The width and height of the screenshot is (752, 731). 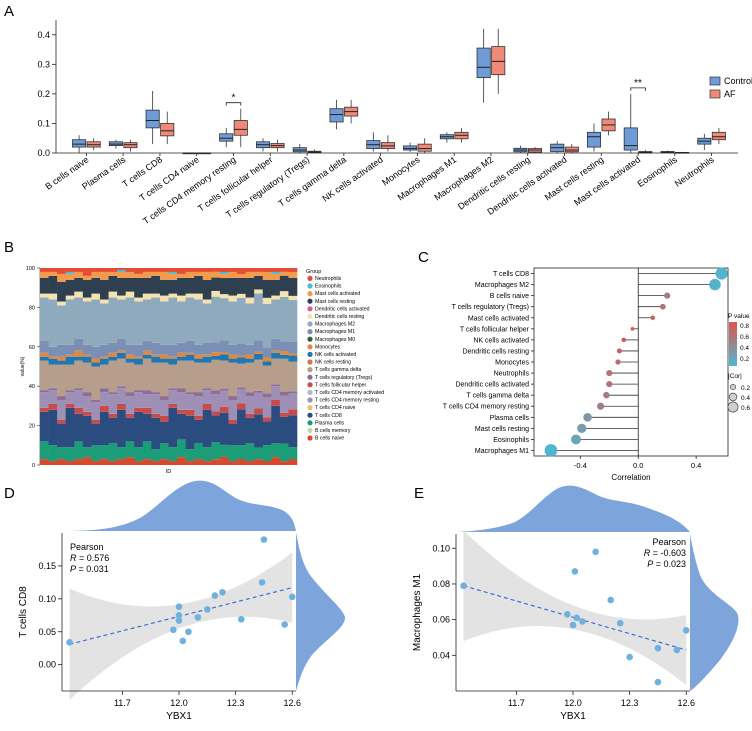 I want to click on lollipop-dot-mast-cells-activated, so click(x=653, y=318).